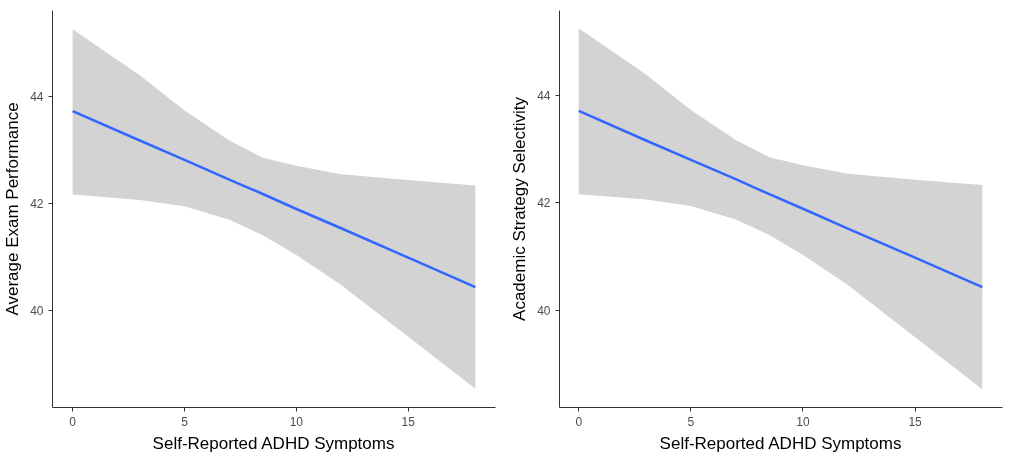  What do you see at coordinates (13, 209) in the screenshot?
I see `y-axis-title: Average Exam Performance` at bounding box center [13, 209].